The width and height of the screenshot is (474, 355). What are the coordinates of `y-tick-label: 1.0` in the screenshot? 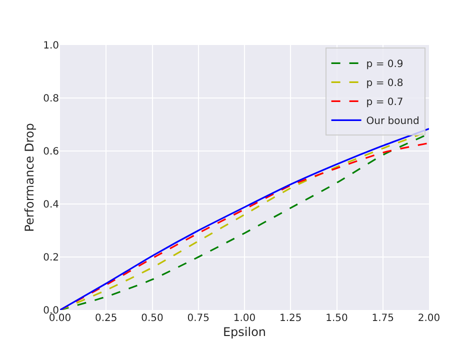 It's located at (51, 46).